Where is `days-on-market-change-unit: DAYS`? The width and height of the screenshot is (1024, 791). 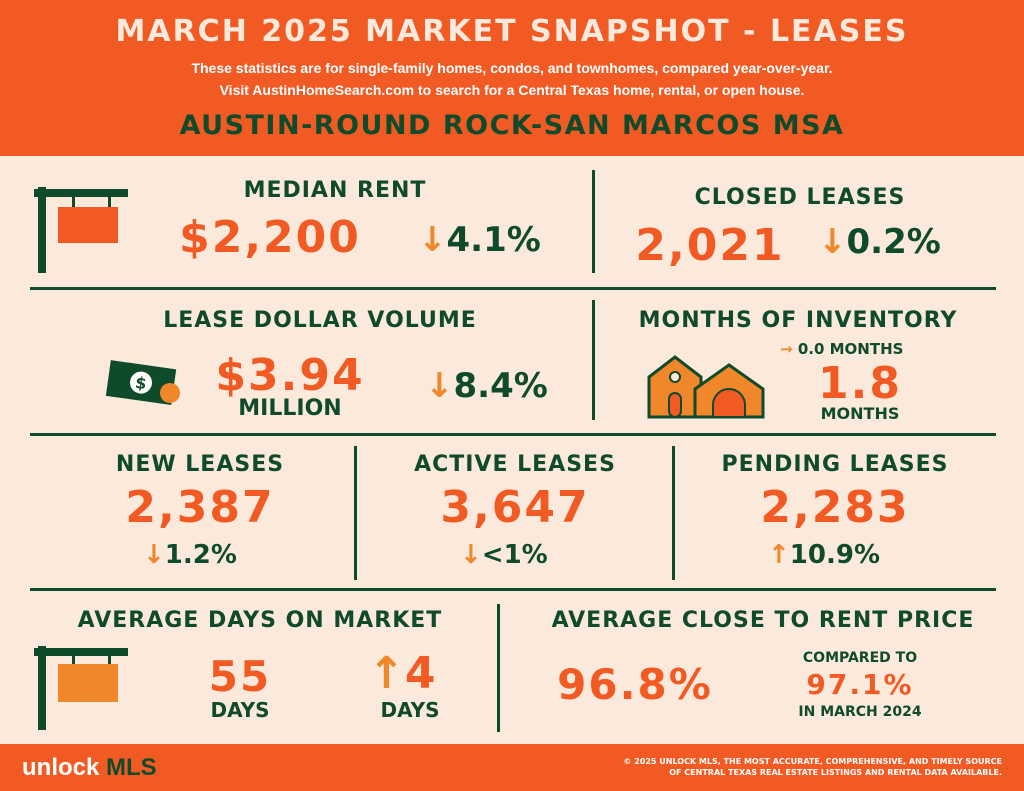
days-on-market-change-unit: DAYS is located at coordinates (410, 710).